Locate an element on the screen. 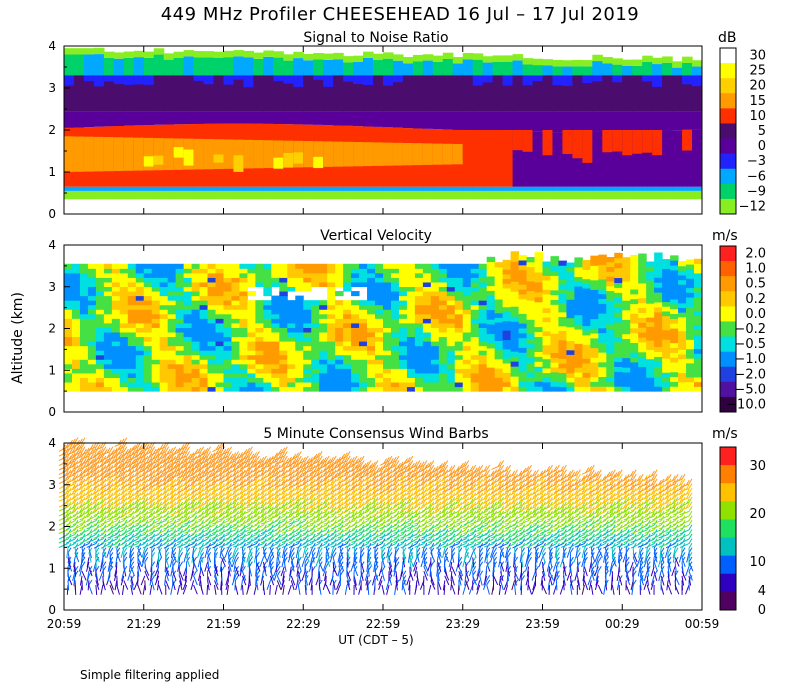 The image size is (800, 700). velocity-unit: m/s is located at coordinates (725, 236).